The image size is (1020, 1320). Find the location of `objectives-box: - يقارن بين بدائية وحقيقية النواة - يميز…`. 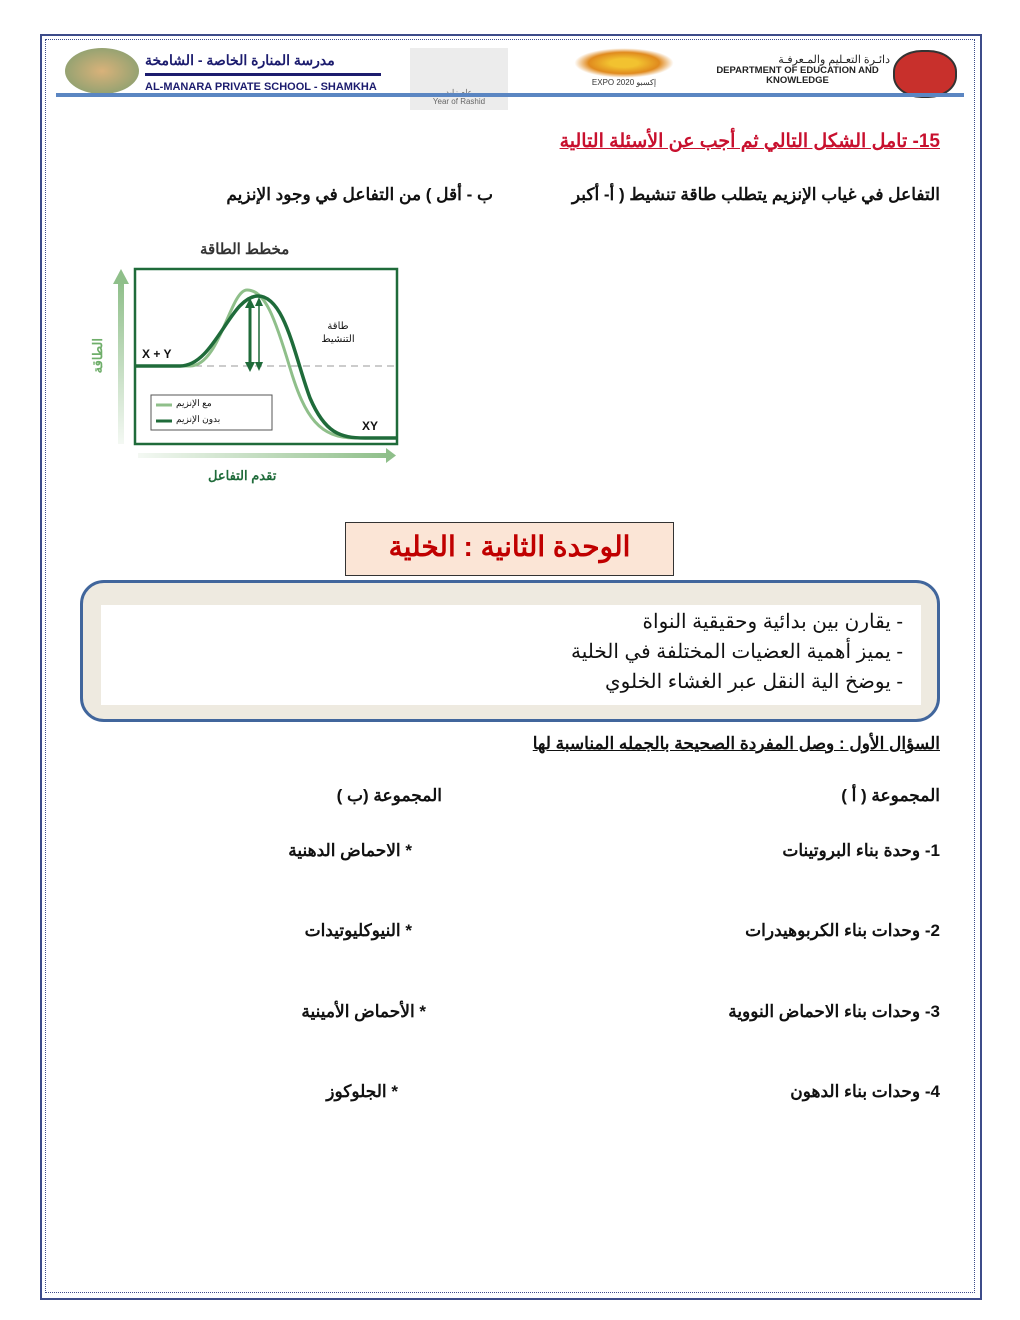

objectives-box: - يقارن بين بدائية وحقيقية النواة - يميز… is located at coordinates (510, 651).